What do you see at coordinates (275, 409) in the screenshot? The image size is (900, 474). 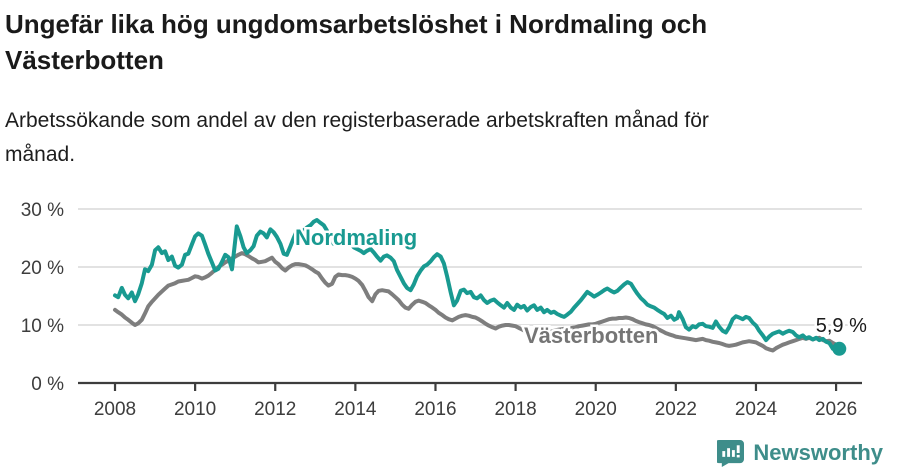 I see `x-axis-tick-label: 2012` at bounding box center [275, 409].